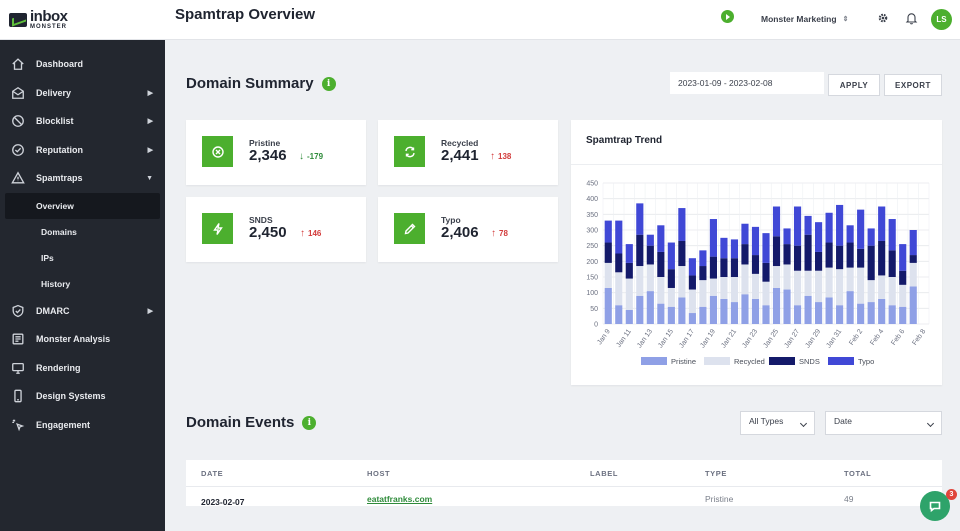  I want to click on org-selector: Monster Marketing ⇕, so click(804, 19).